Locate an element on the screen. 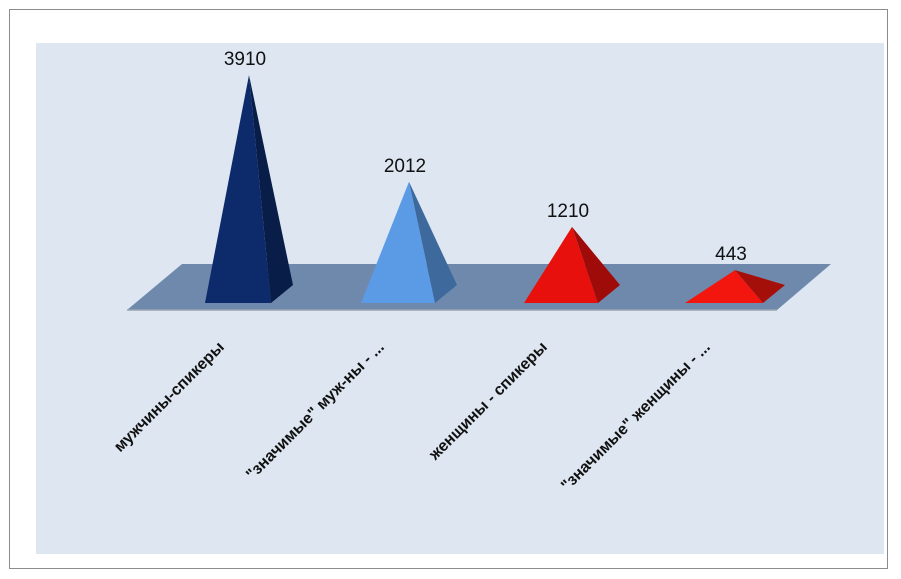  value-label: 1210 is located at coordinates (568, 211).